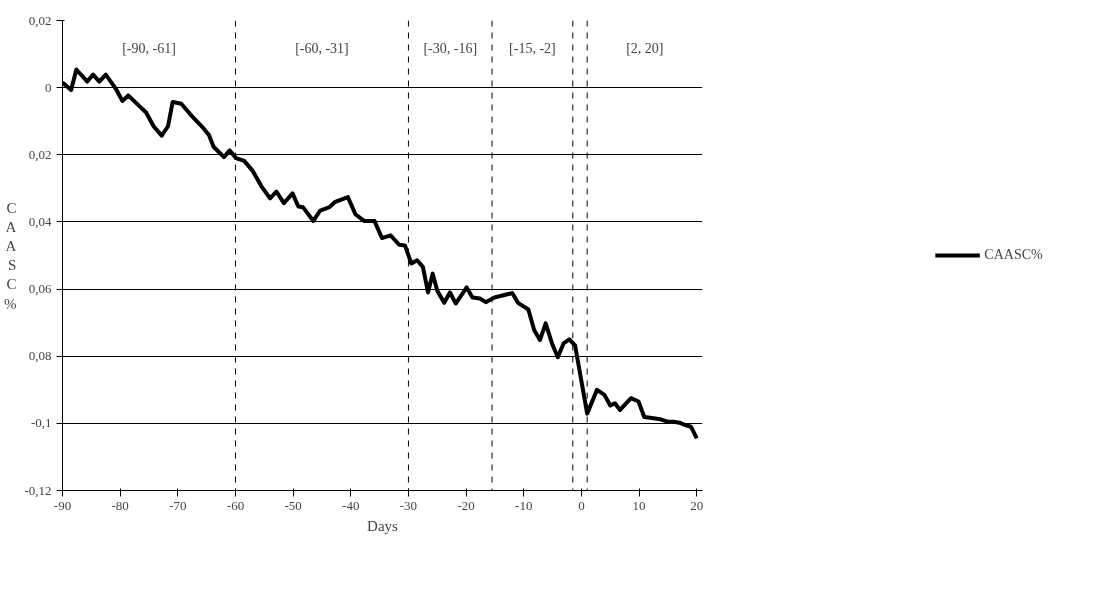 This screenshot has height=594, width=1107. I want to click on x-tick-label: -60, so click(235, 505).